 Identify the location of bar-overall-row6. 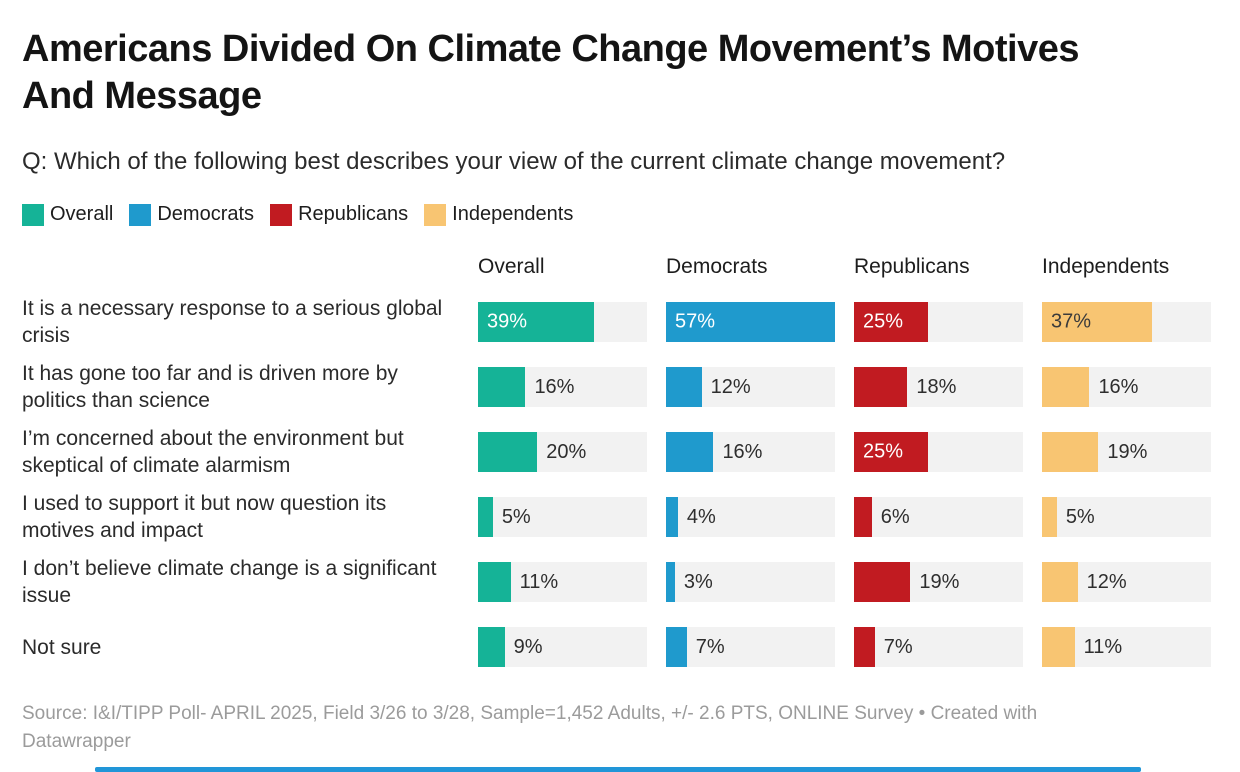
(491, 647).